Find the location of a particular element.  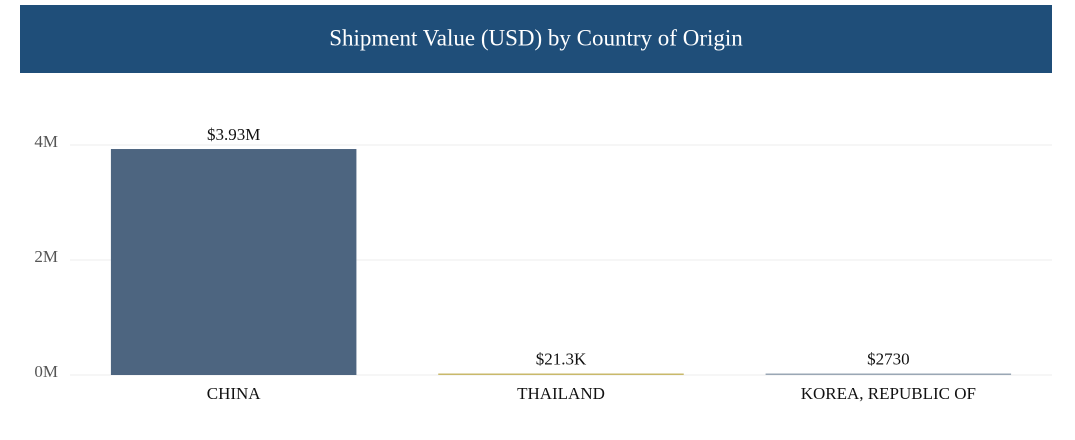

y-tick-label: 2M is located at coordinates (46, 256).